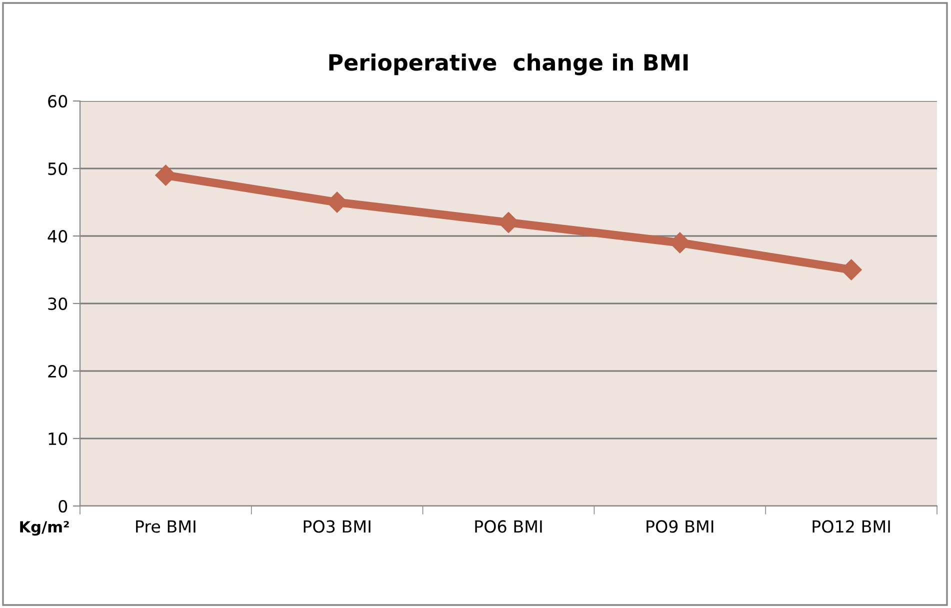 The image size is (951, 608). I want to click on y-tick-label: 30, so click(58, 303).